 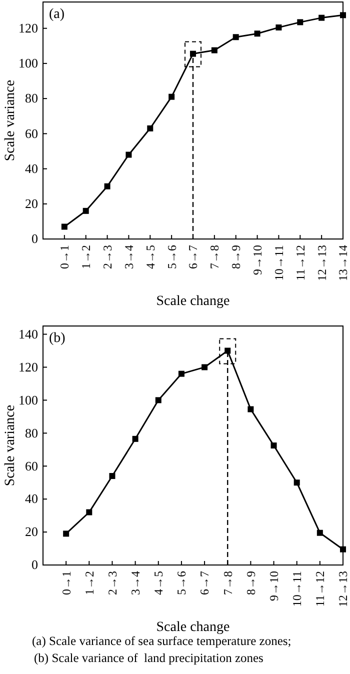 I want to click on x-tick-label: 13→14, so click(x=343, y=263).